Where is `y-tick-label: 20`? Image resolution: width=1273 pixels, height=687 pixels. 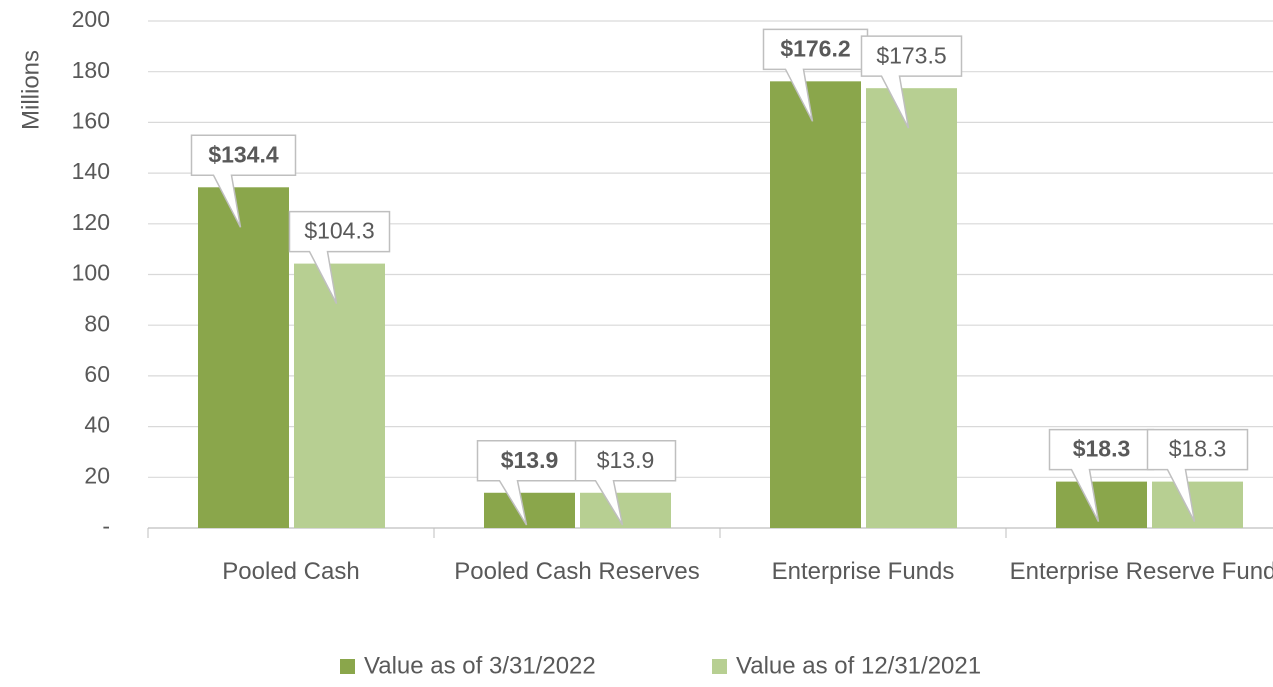 y-tick-label: 20 is located at coordinates (97, 475).